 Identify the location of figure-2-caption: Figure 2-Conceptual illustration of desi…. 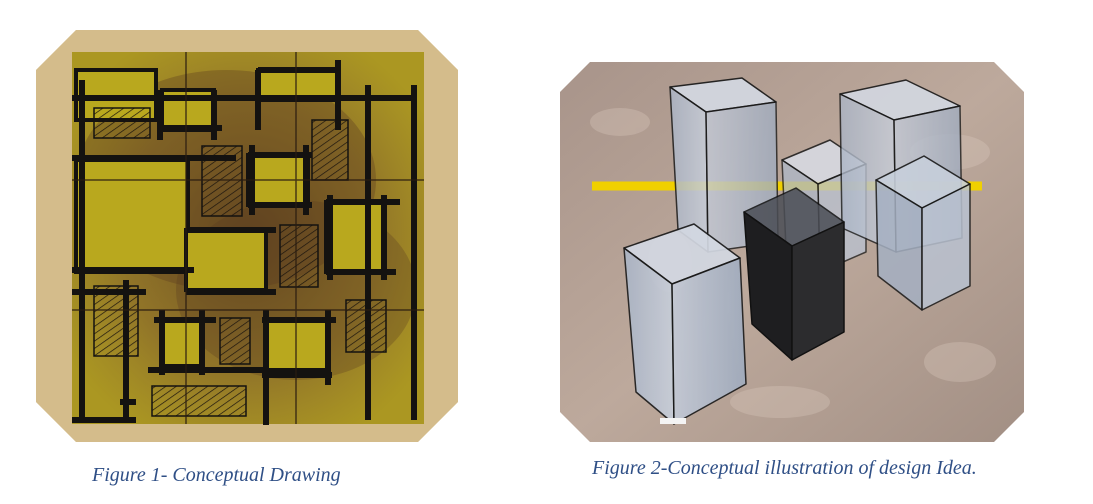
(784, 468).